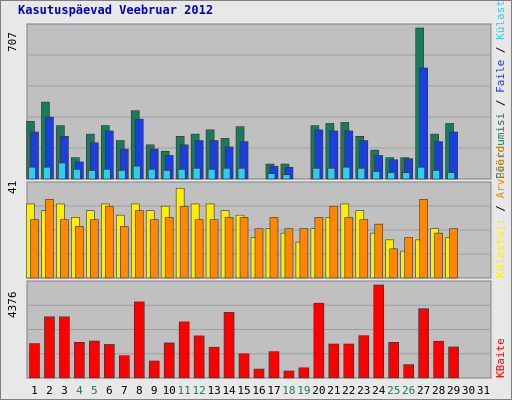  Describe the element at coordinates (139, 390) in the screenshot. I see `x-tick-label-8: 8` at that location.